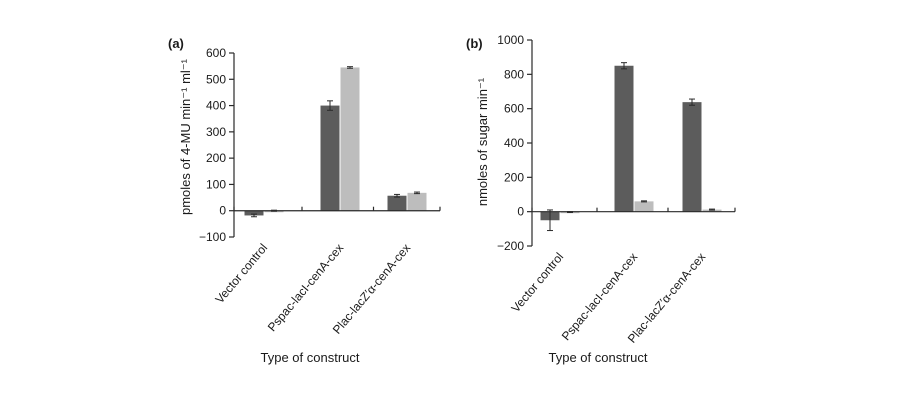  I want to click on y-tick-label: 1000, so click(510, 40).